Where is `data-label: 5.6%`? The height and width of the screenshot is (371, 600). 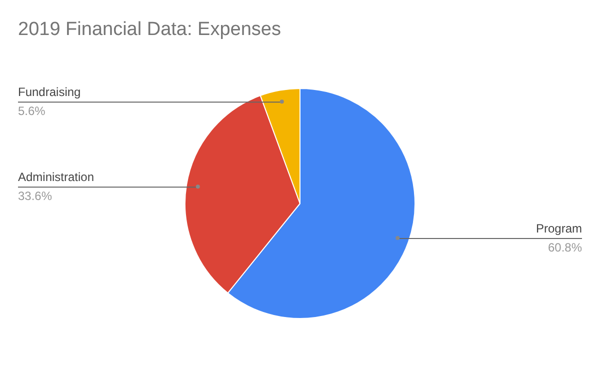 data-label: 5.6% is located at coordinates (32, 111).